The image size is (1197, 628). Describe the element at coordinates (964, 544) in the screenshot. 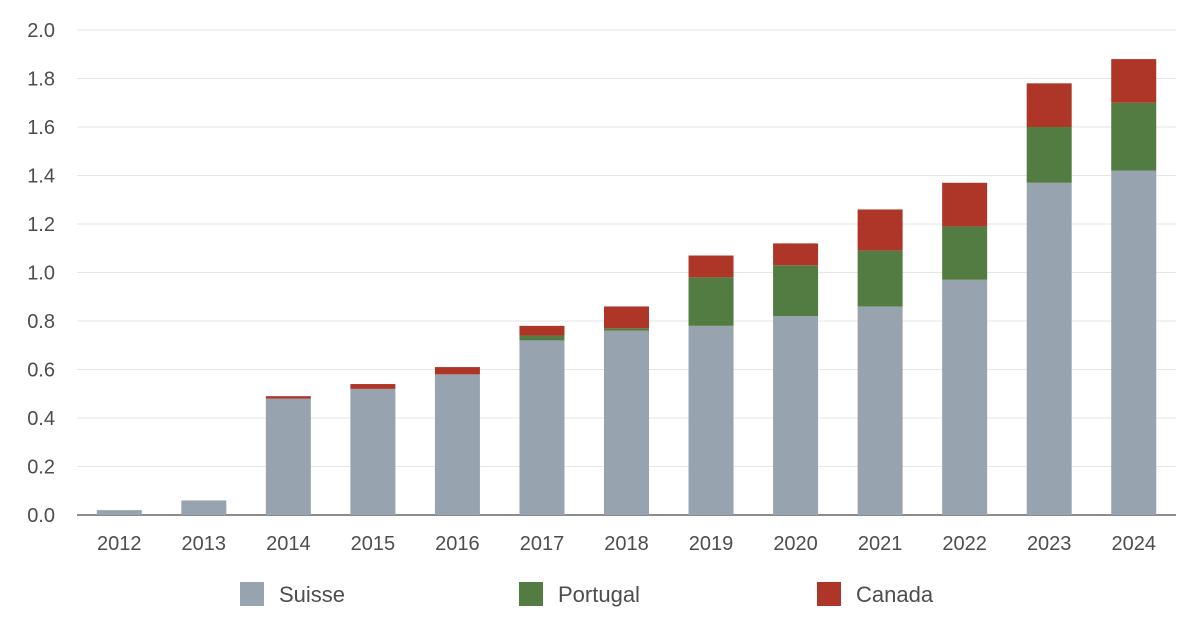

I see `x-tick-label: 2022` at that location.